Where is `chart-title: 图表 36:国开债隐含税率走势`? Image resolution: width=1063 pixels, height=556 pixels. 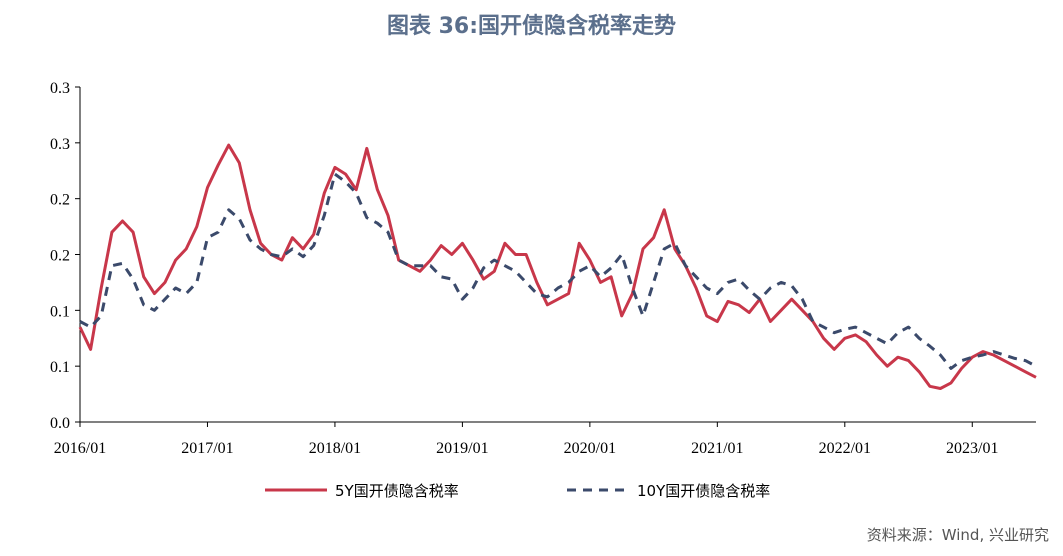 chart-title: 图表 36:国开债隐含税率走势 is located at coordinates (531, 26).